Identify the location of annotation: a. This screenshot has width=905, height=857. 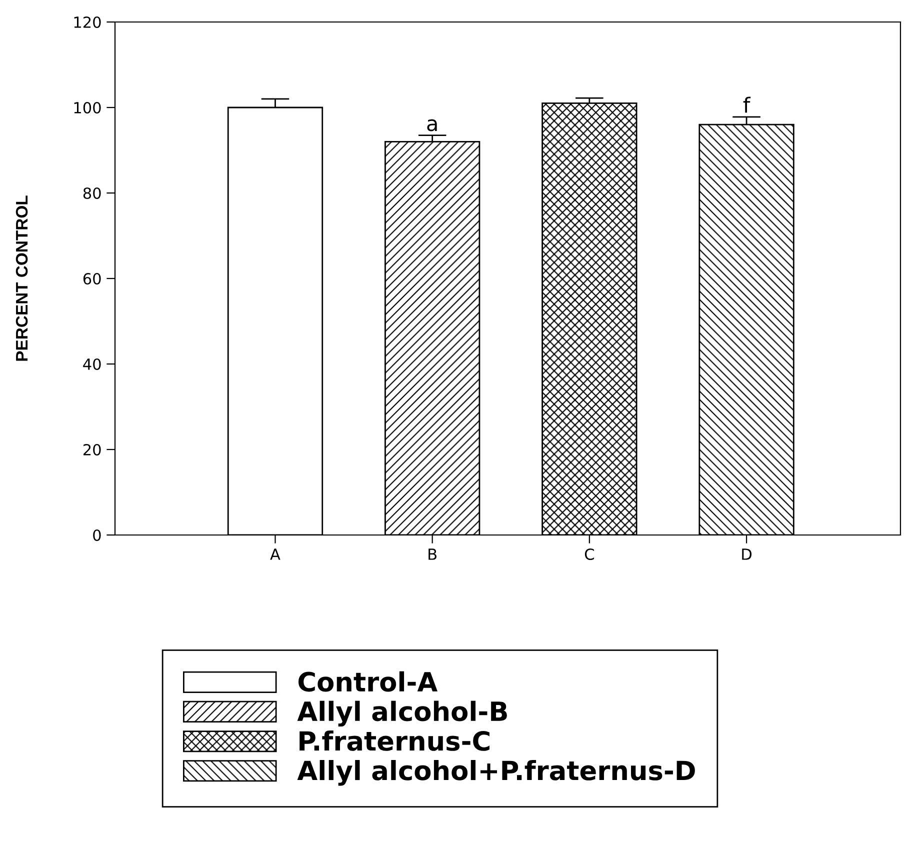
(432, 125).